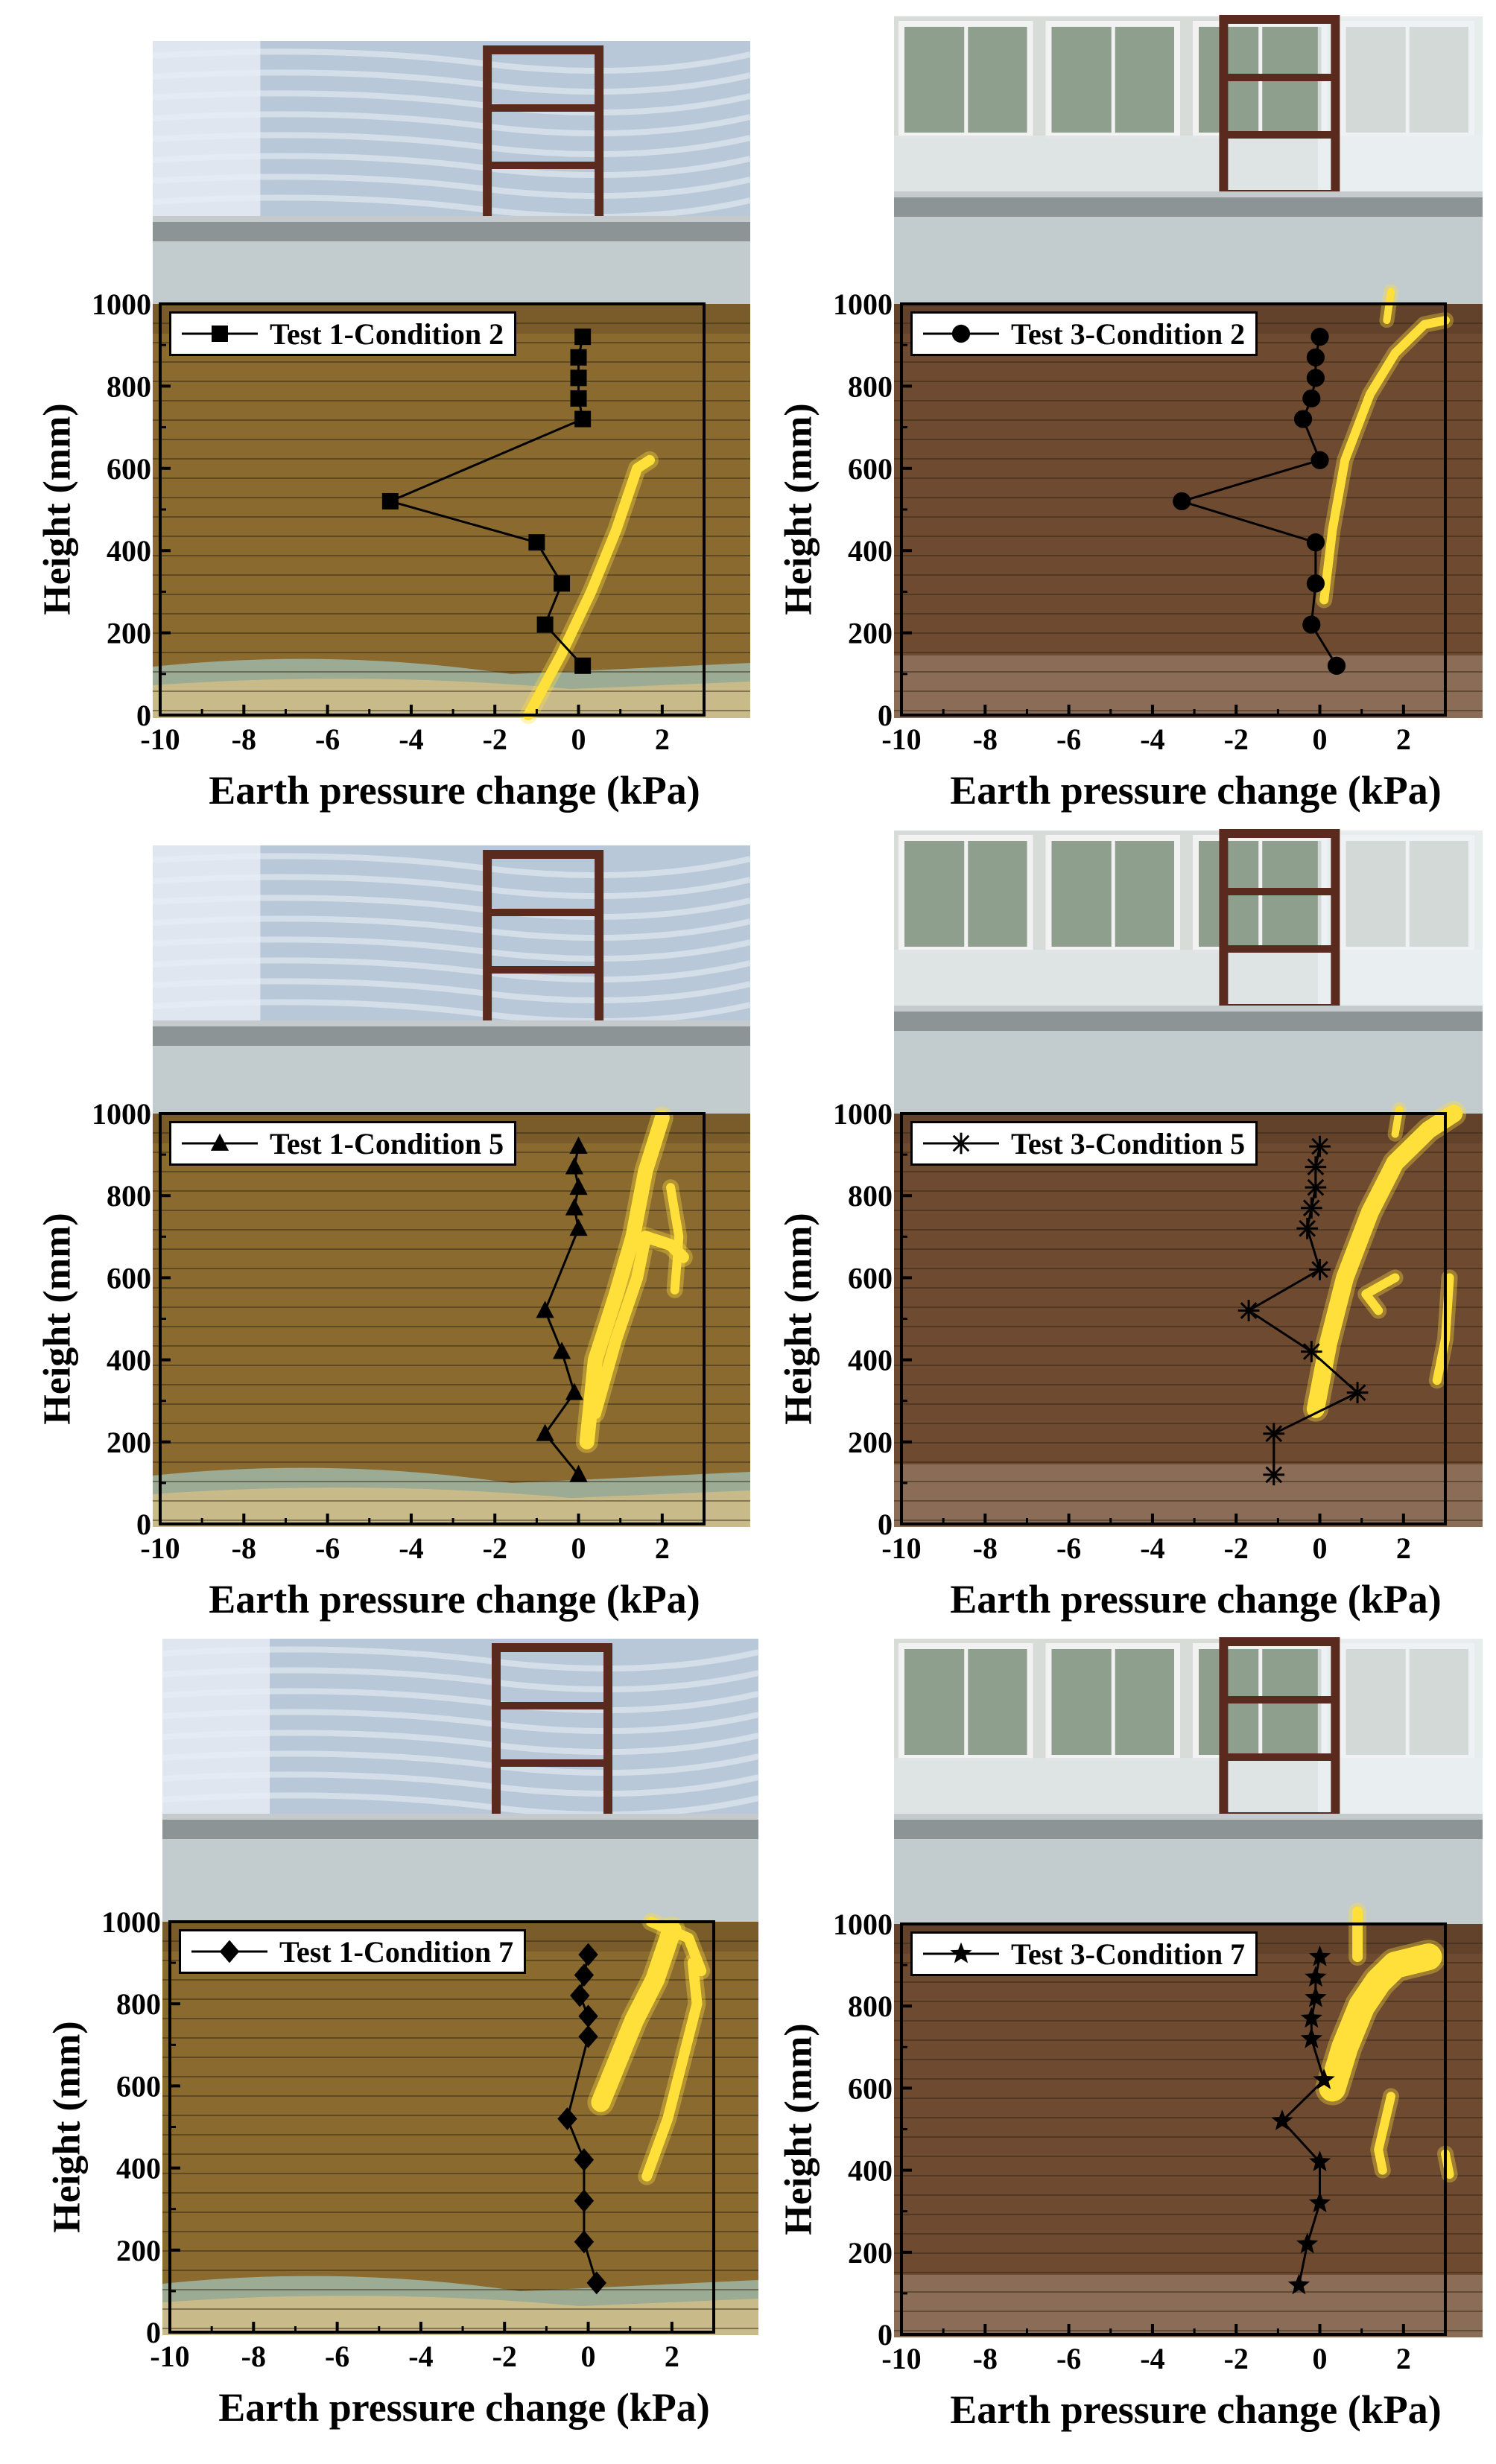 Image resolution: width=1496 pixels, height=2464 pixels. Describe the element at coordinates (397, 1951) in the screenshot. I see `legend-label: Test 1-Condition 7` at that location.